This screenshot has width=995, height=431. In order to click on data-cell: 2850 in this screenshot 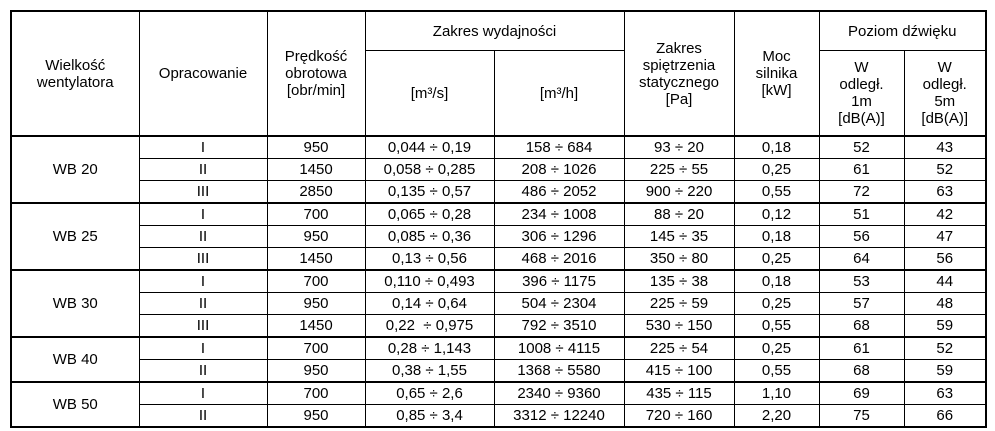, I will do `click(316, 192)`.